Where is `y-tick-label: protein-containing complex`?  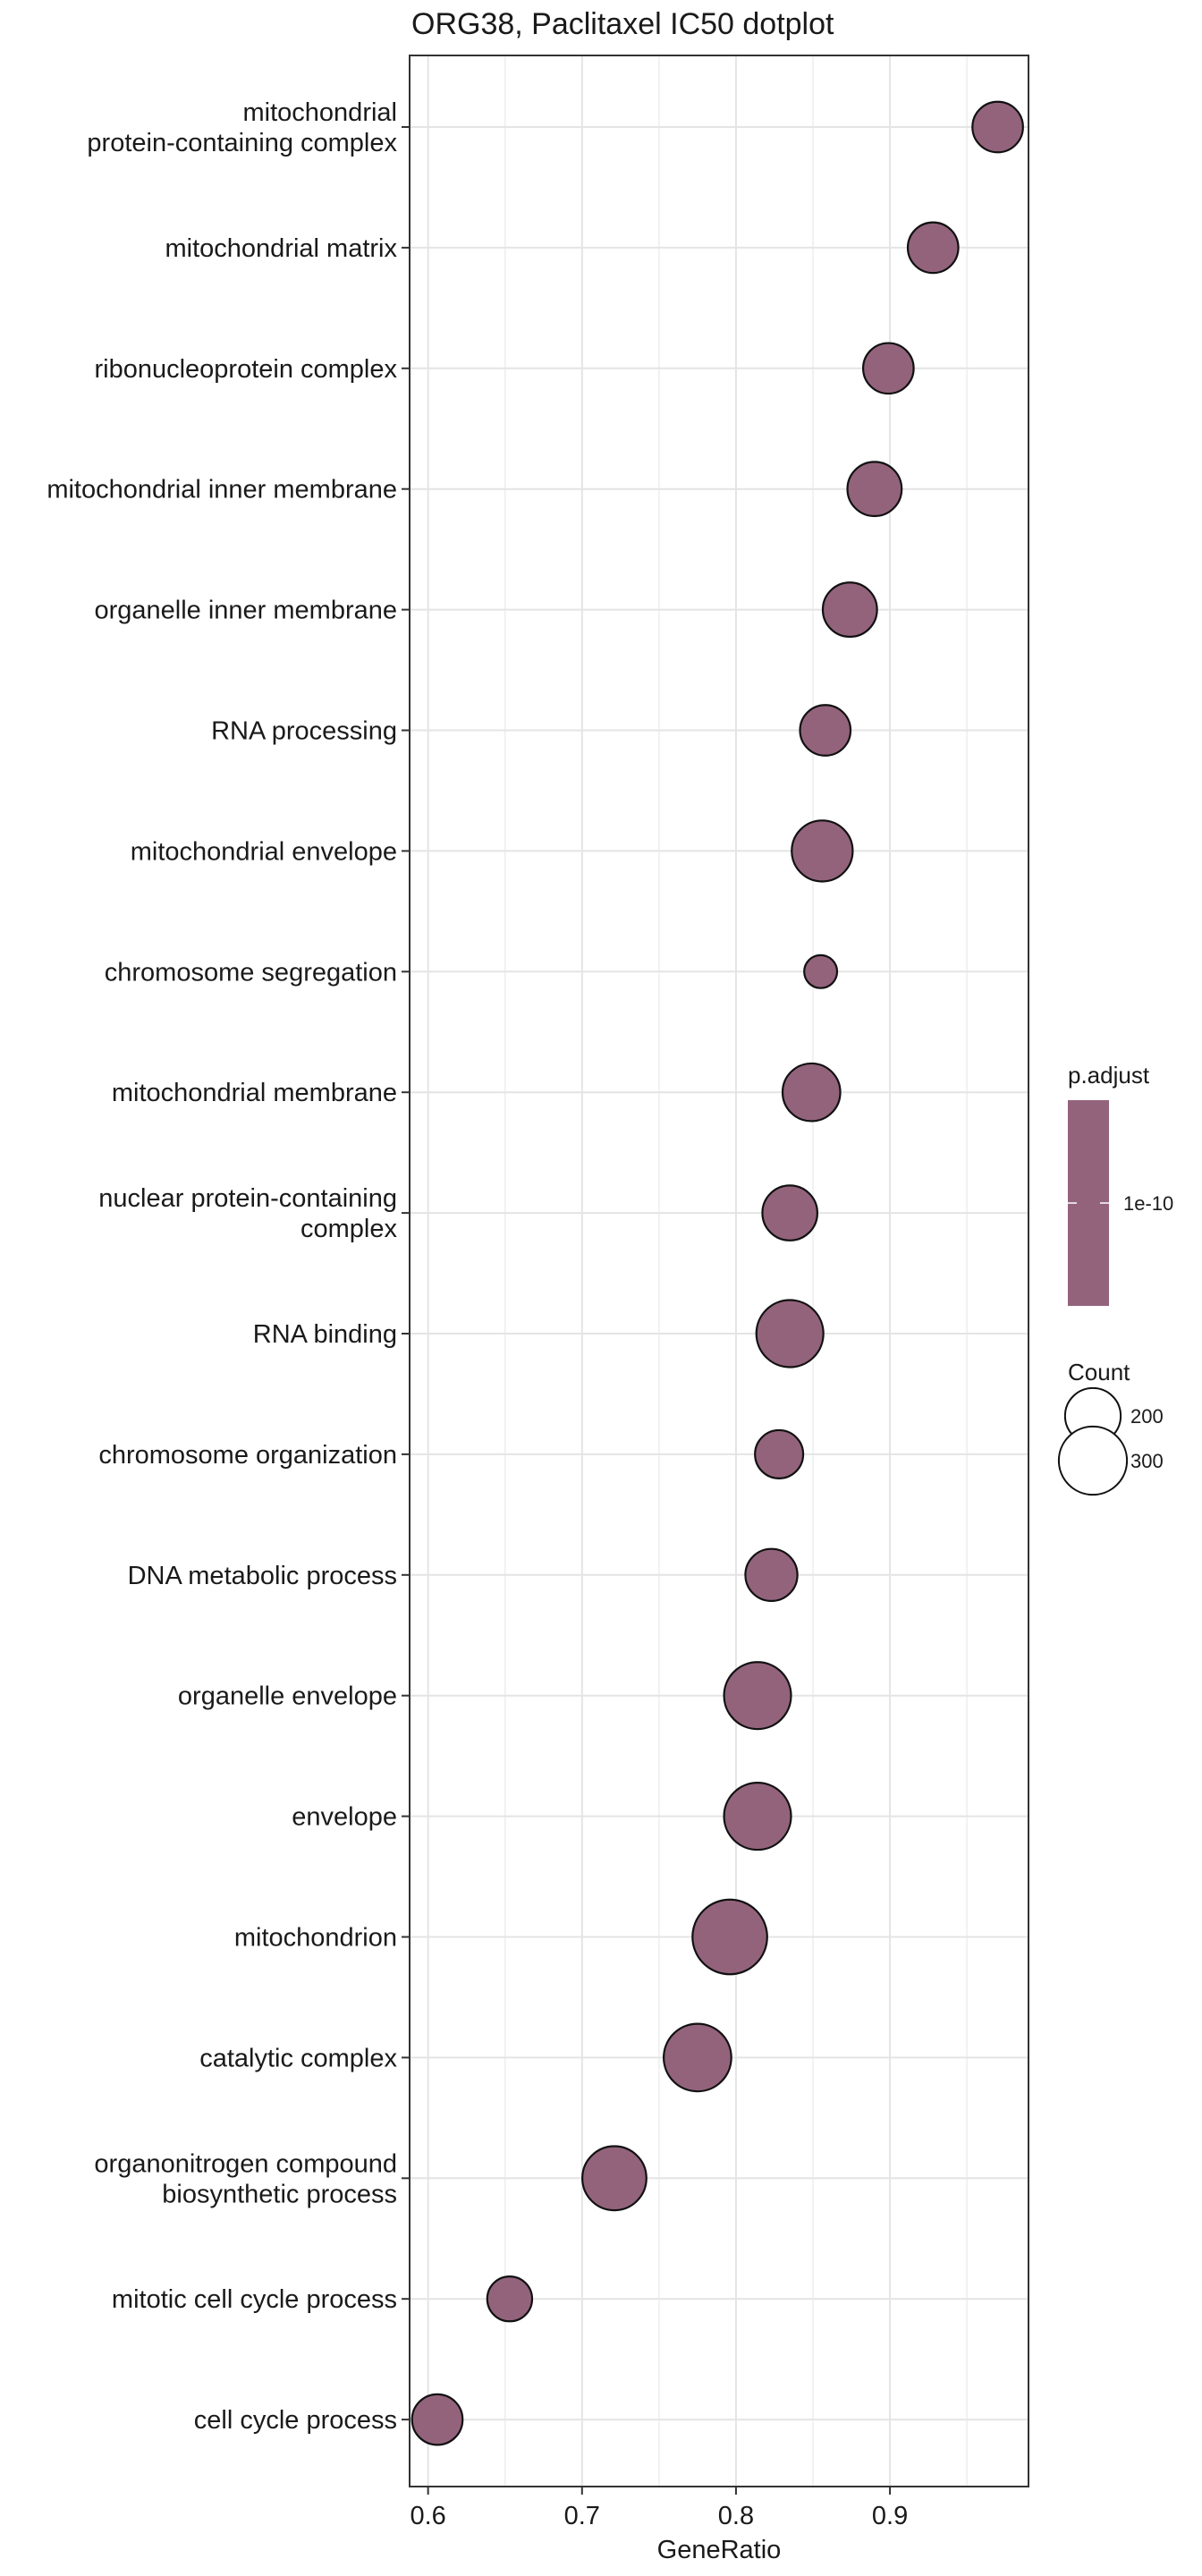
y-tick-label: protein-containing complex is located at coordinates (242, 143).